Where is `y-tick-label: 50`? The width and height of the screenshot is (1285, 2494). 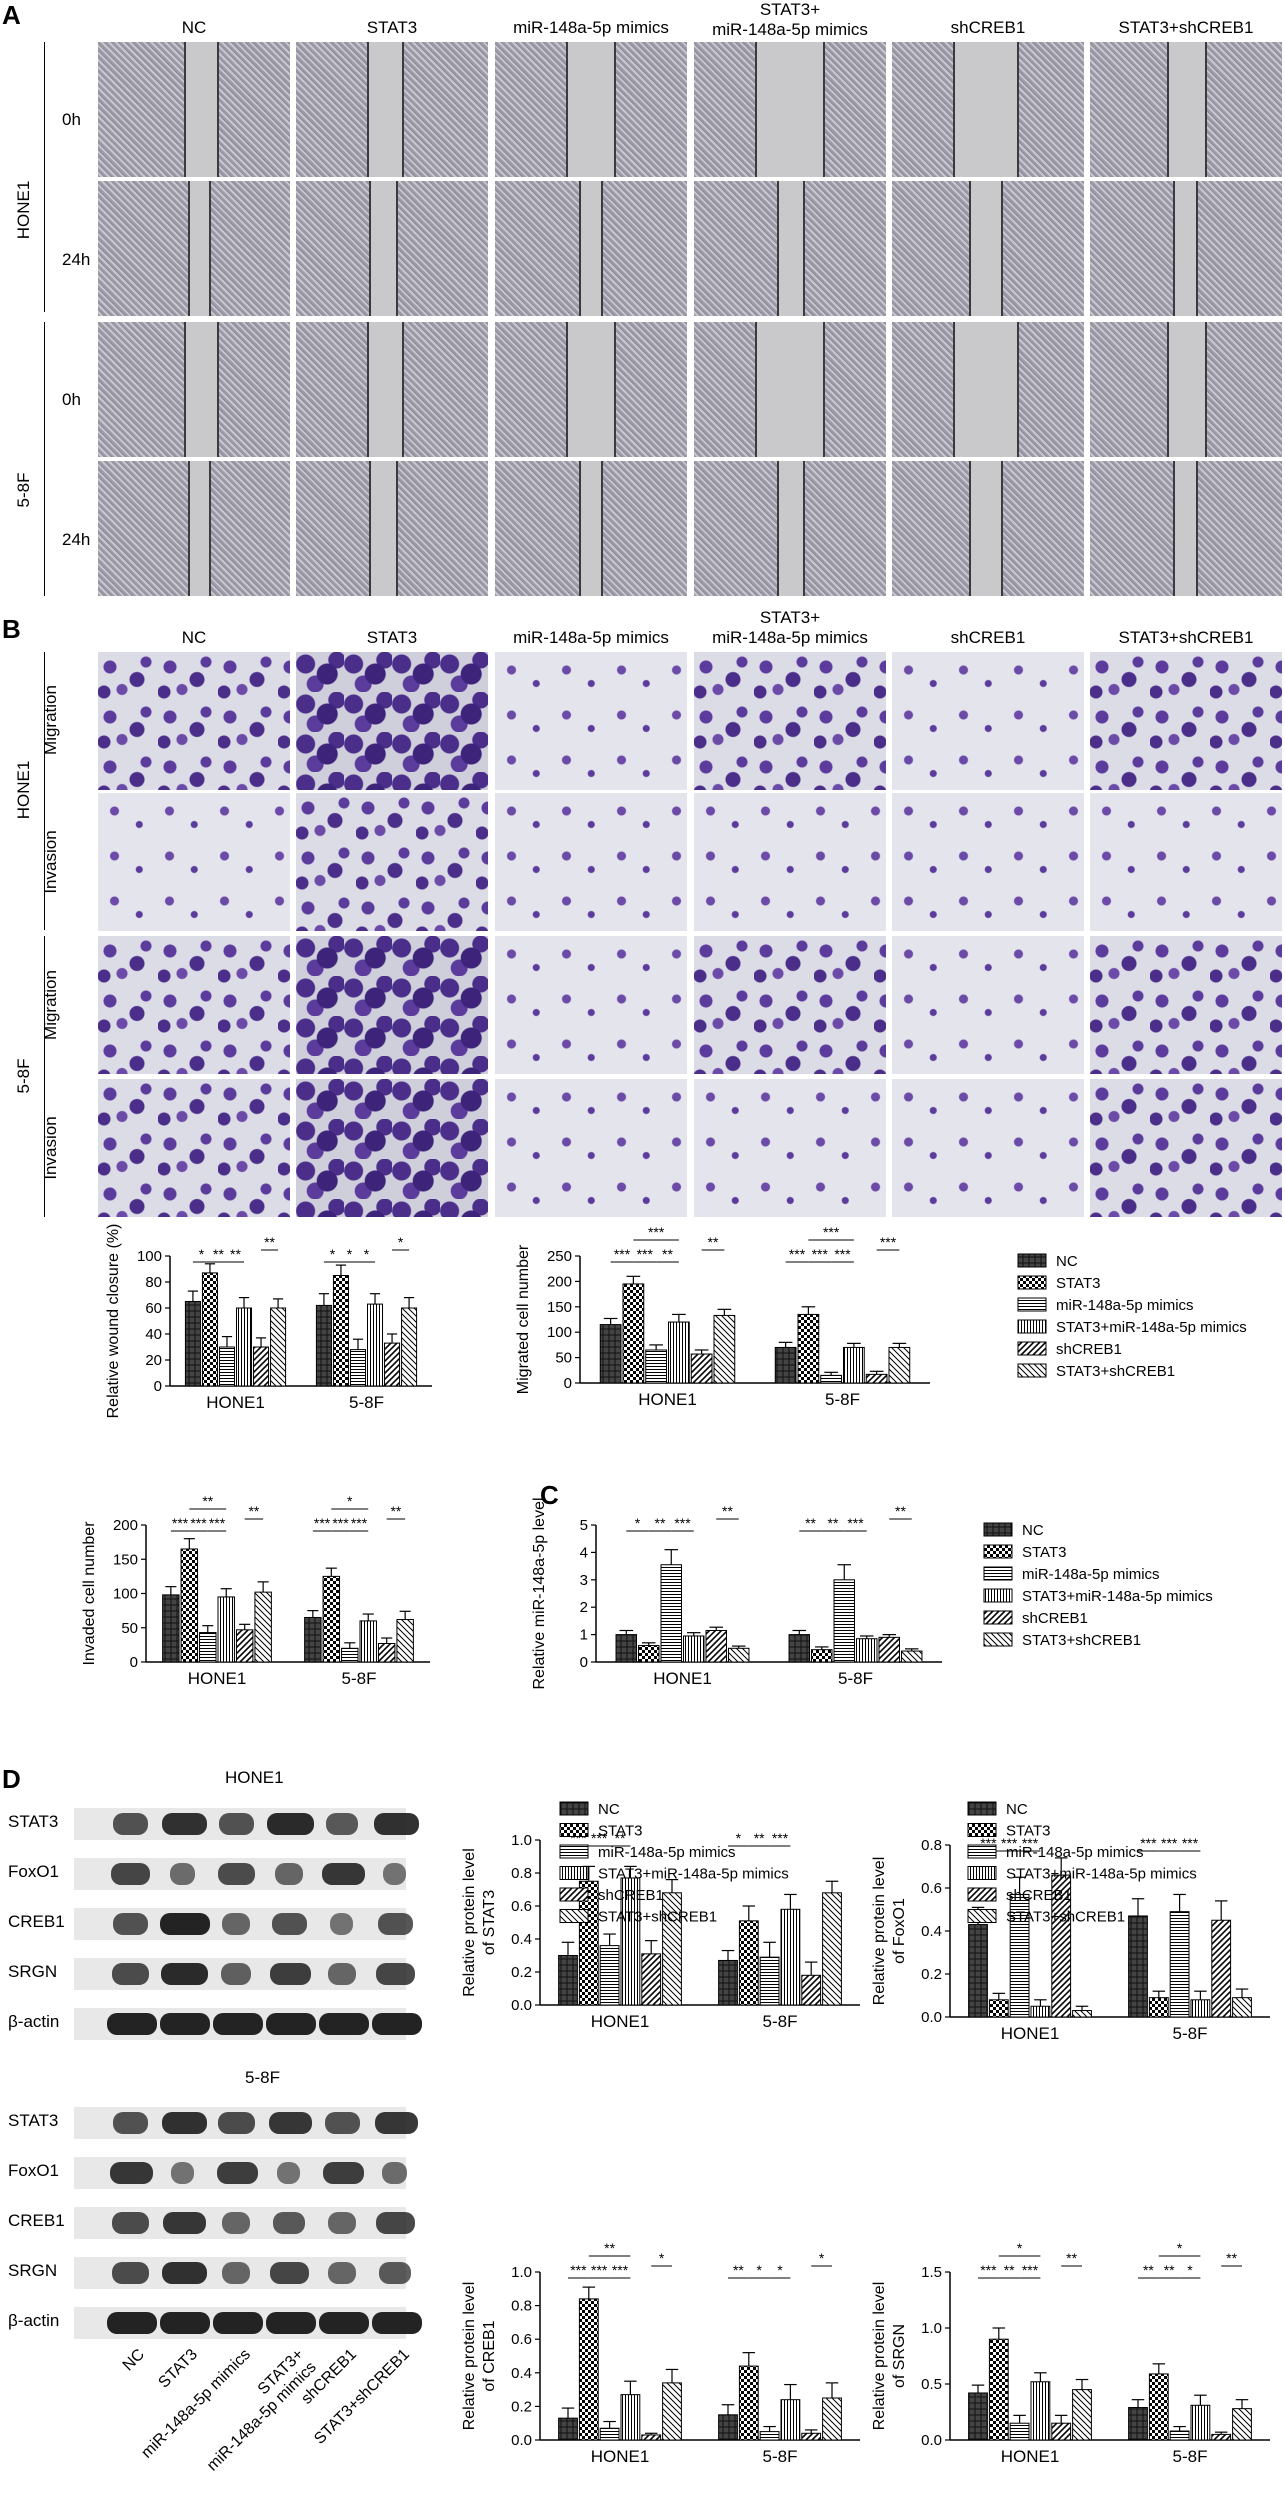 y-tick-label: 50 is located at coordinates (129, 1628).